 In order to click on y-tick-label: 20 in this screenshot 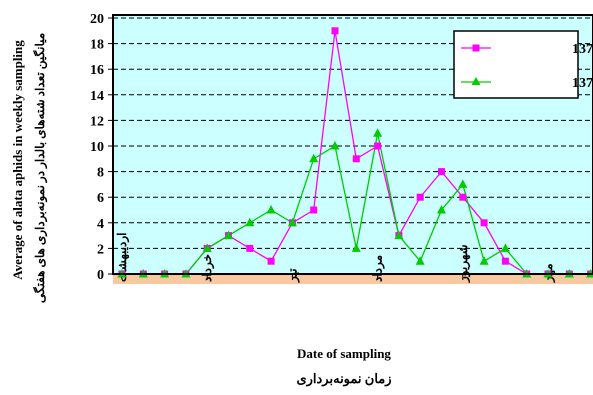, I will do `click(97, 19)`.